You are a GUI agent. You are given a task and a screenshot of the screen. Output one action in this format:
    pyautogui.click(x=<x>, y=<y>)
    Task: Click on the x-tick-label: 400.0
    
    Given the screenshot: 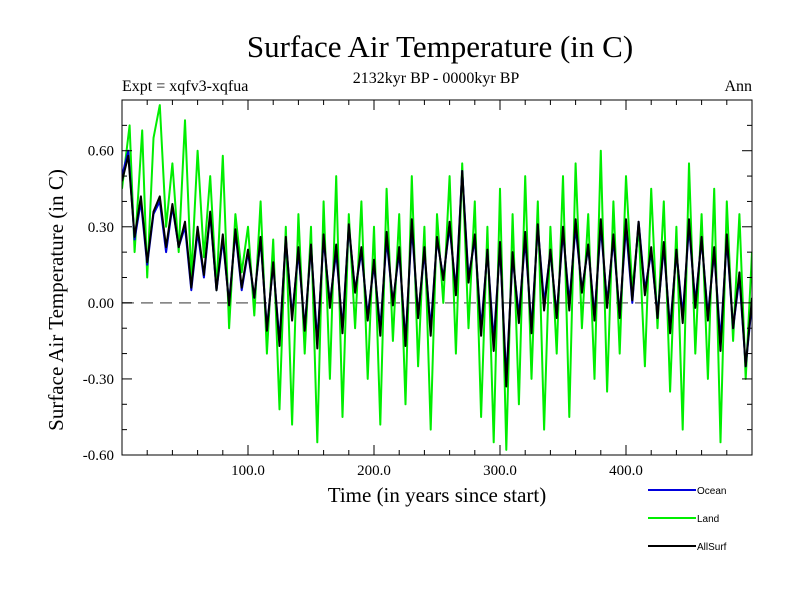 What is the action you would take?
    pyautogui.click(x=626, y=471)
    